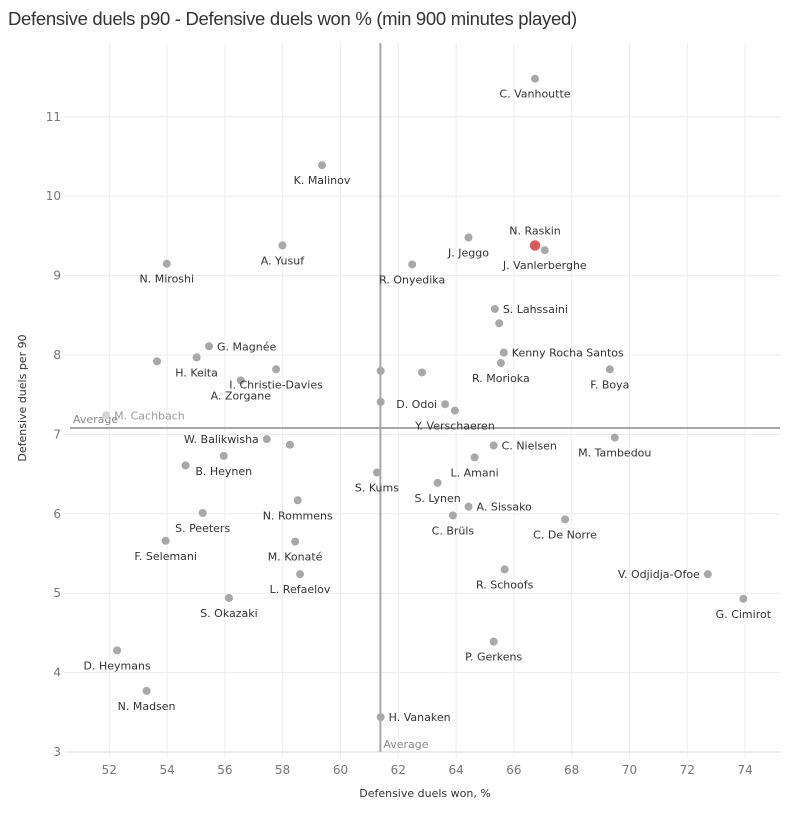  Describe the element at coordinates (165, 556) in the screenshot. I see `point-label: F. Selemani` at that location.